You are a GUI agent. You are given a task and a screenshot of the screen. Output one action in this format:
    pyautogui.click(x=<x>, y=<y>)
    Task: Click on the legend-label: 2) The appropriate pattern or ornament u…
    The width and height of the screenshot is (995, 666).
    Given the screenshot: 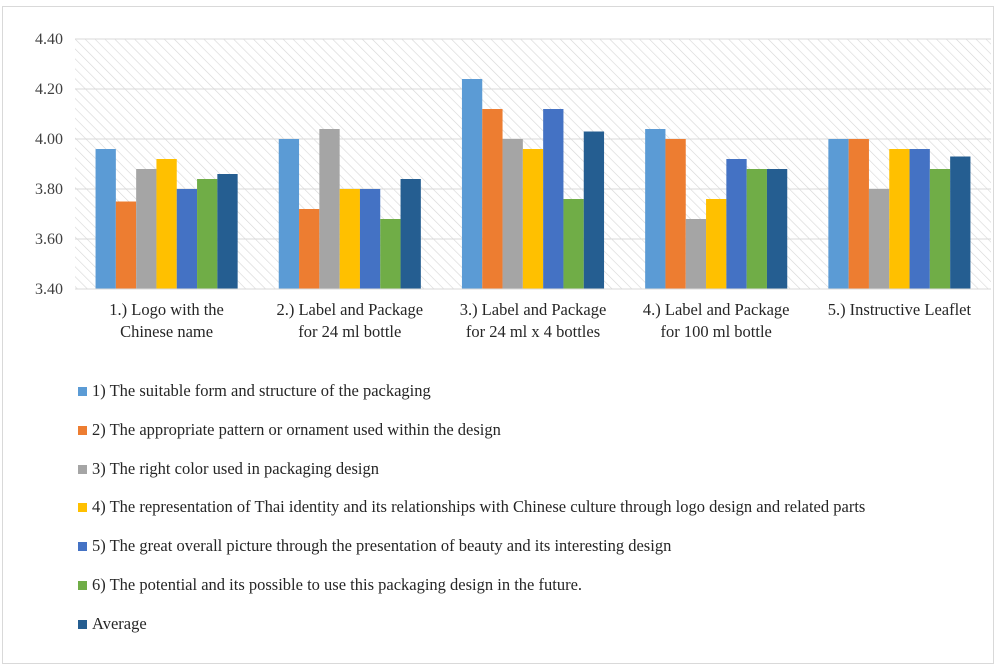 What is the action you would take?
    pyautogui.click(x=296, y=429)
    